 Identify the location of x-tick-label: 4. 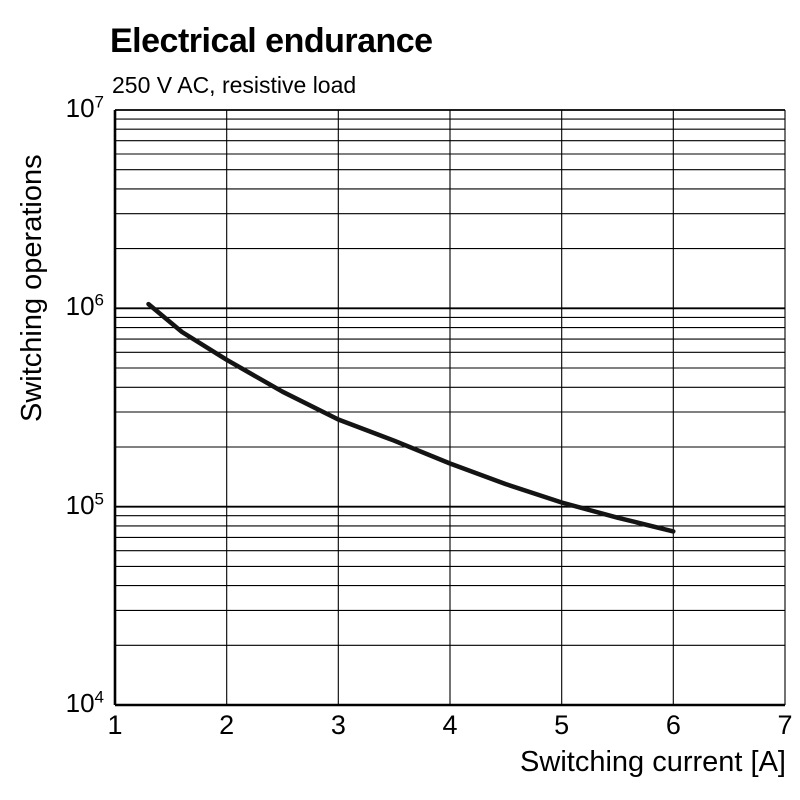
(450, 725).